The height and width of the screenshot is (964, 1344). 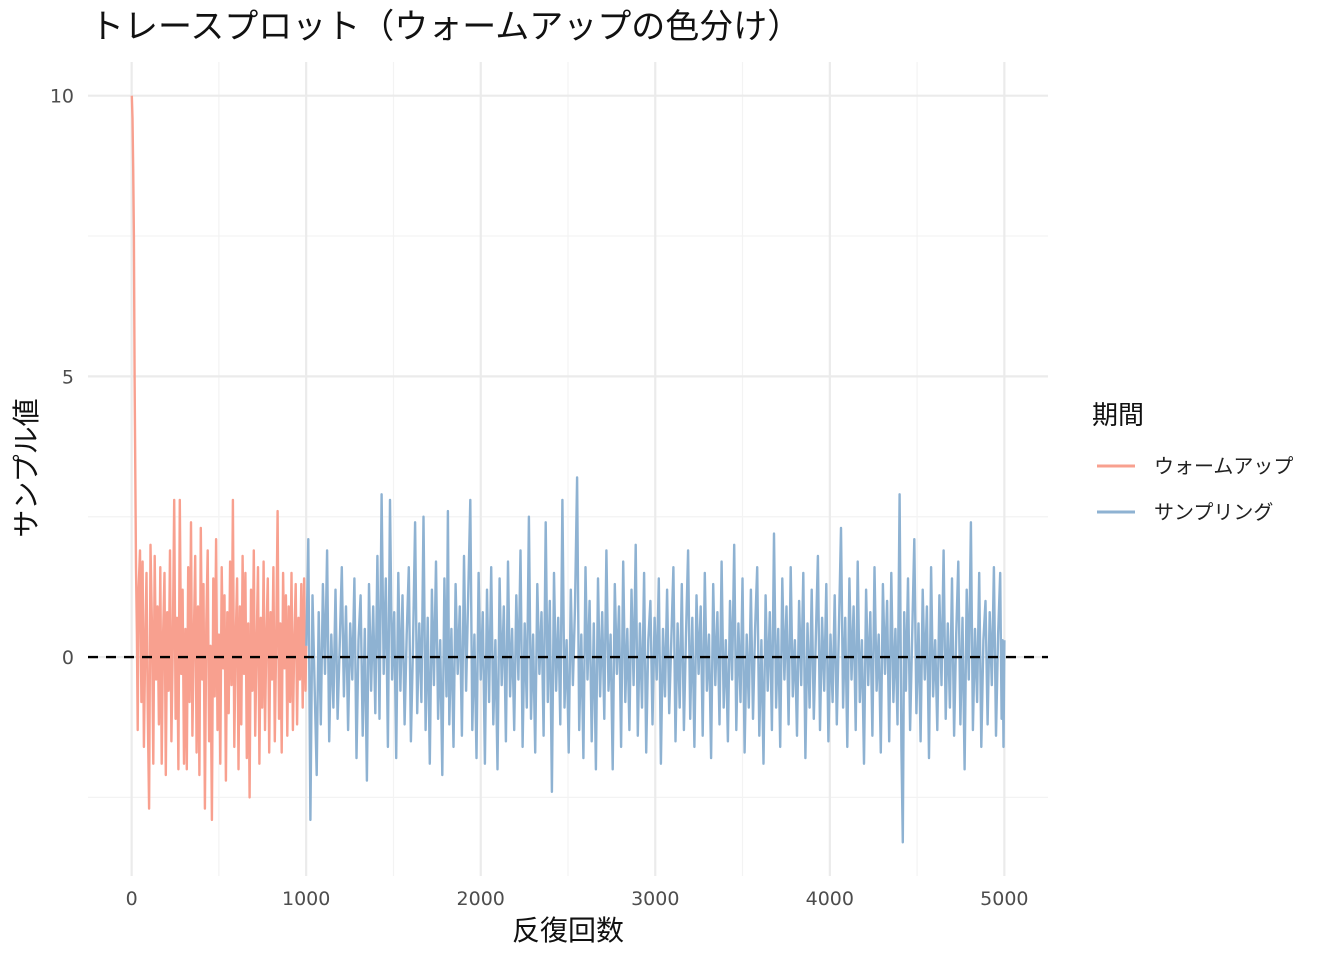 What do you see at coordinates (1213, 512) in the screenshot?
I see `legend-label: サンプリング` at bounding box center [1213, 512].